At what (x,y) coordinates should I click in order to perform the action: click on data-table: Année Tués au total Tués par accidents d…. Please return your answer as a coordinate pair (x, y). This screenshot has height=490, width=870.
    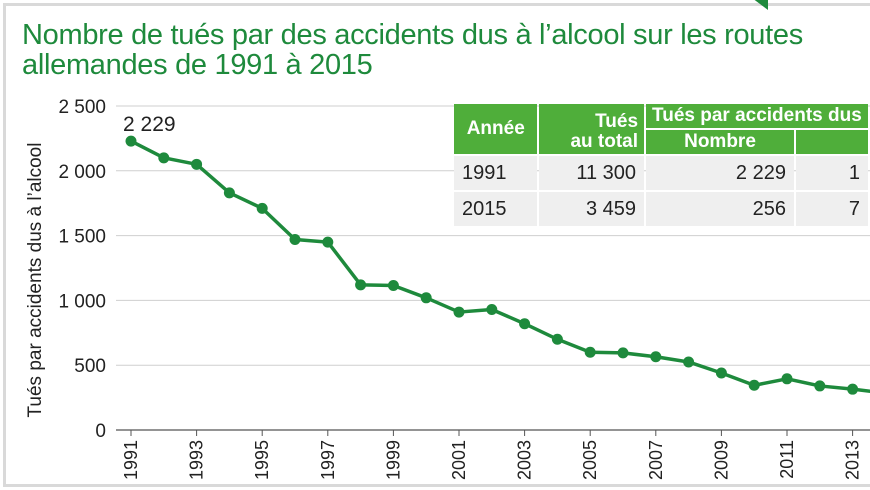
    Looking at the image, I should click on (661, 165).